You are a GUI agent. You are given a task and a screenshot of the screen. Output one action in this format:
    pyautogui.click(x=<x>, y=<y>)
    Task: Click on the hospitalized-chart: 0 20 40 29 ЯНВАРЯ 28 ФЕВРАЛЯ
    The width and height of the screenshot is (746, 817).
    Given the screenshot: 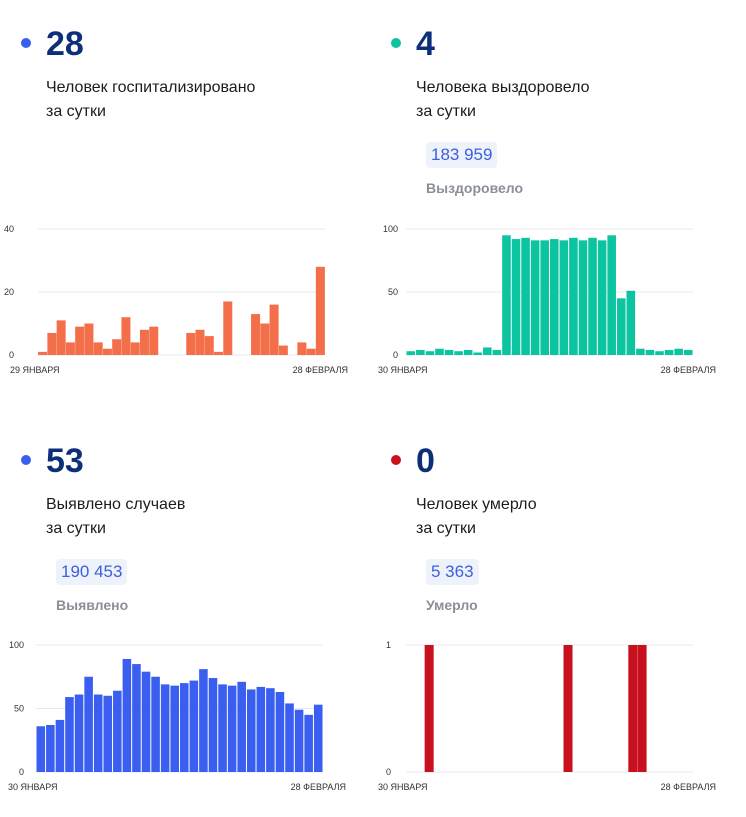 What is the action you would take?
    pyautogui.click(x=176, y=299)
    